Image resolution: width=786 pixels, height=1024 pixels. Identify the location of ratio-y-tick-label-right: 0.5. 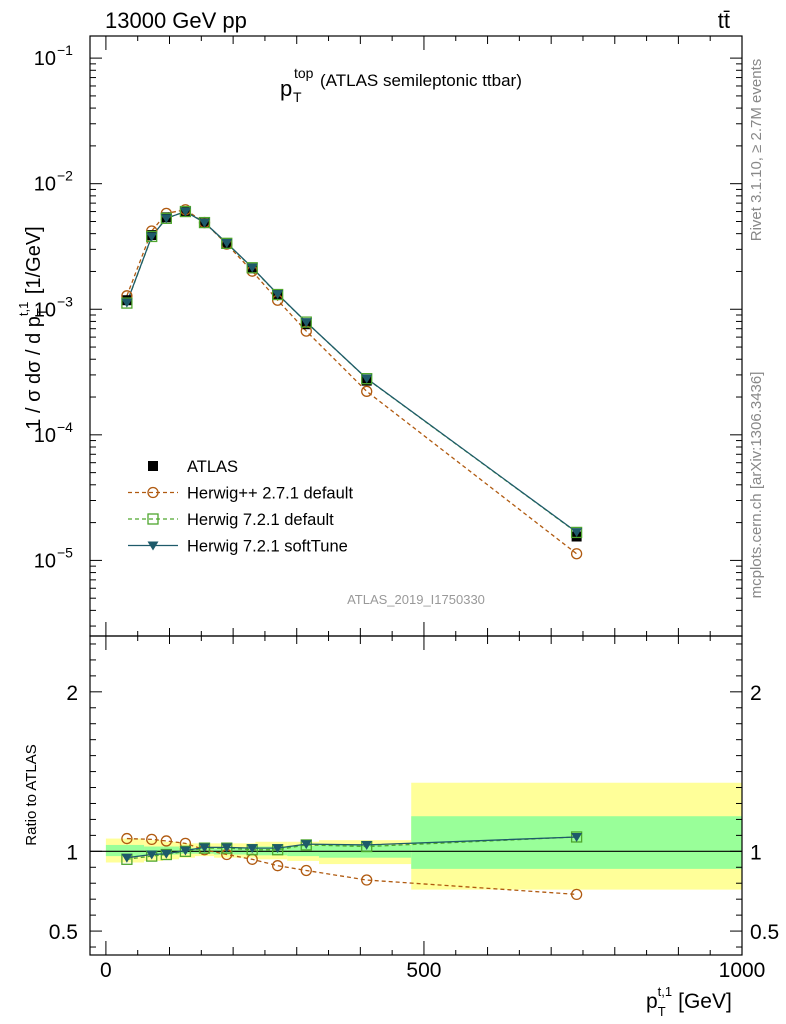
(764, 932).